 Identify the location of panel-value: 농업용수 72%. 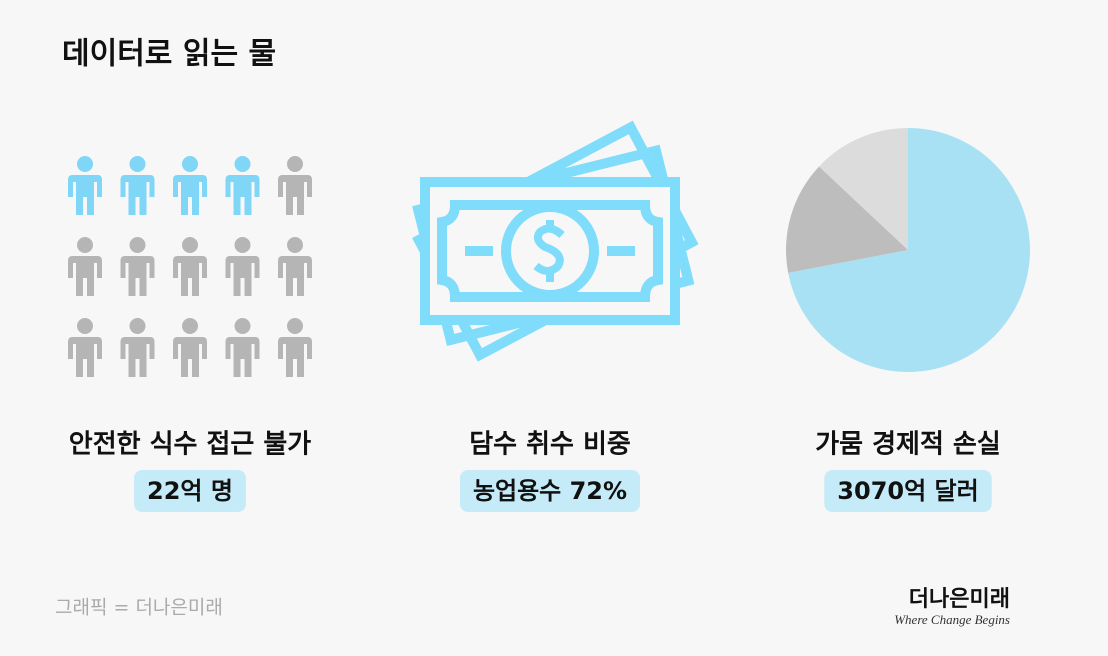
(550, 491).